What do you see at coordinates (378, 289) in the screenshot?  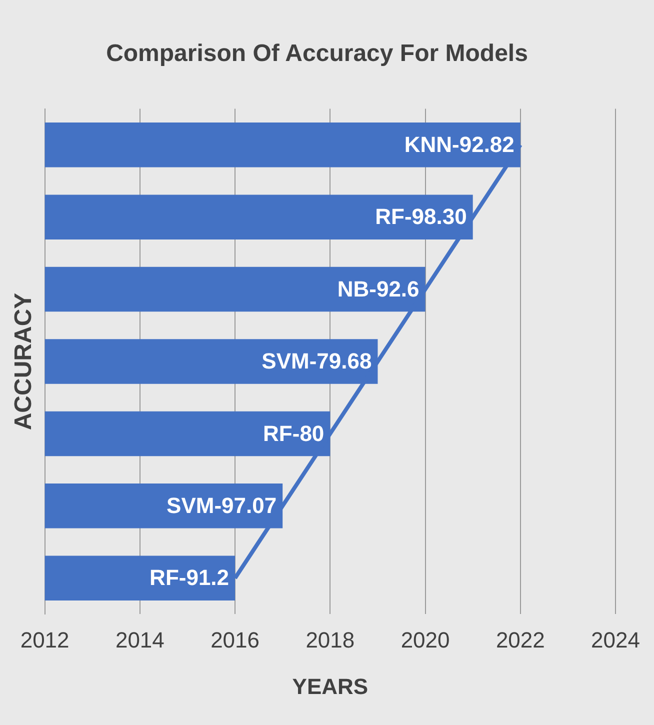 I see `data-label: NB-92.6` at bounding box center [378, 289].